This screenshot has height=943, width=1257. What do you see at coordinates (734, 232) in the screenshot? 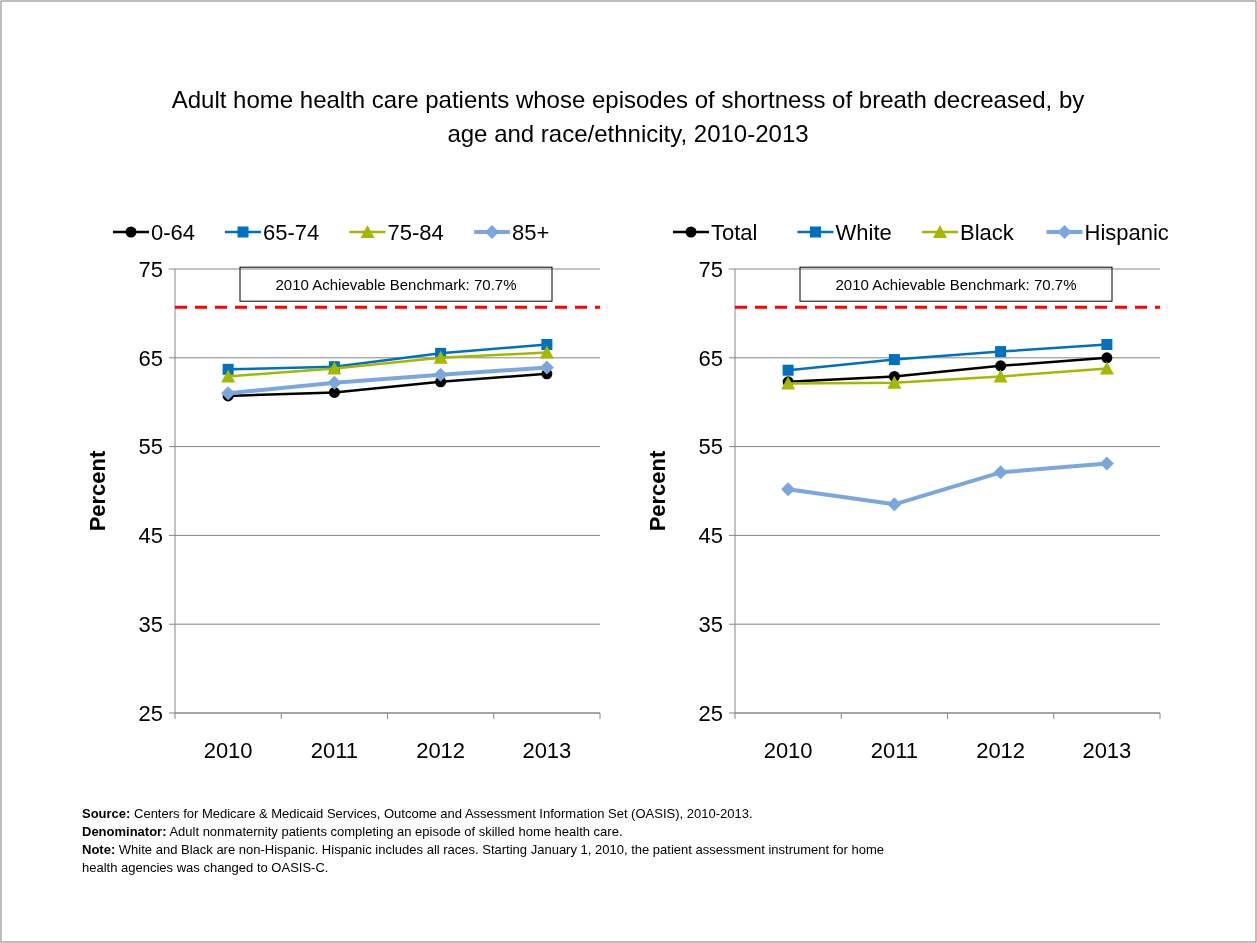
I see `legend-label: Total` at bounding box center [734, 232].